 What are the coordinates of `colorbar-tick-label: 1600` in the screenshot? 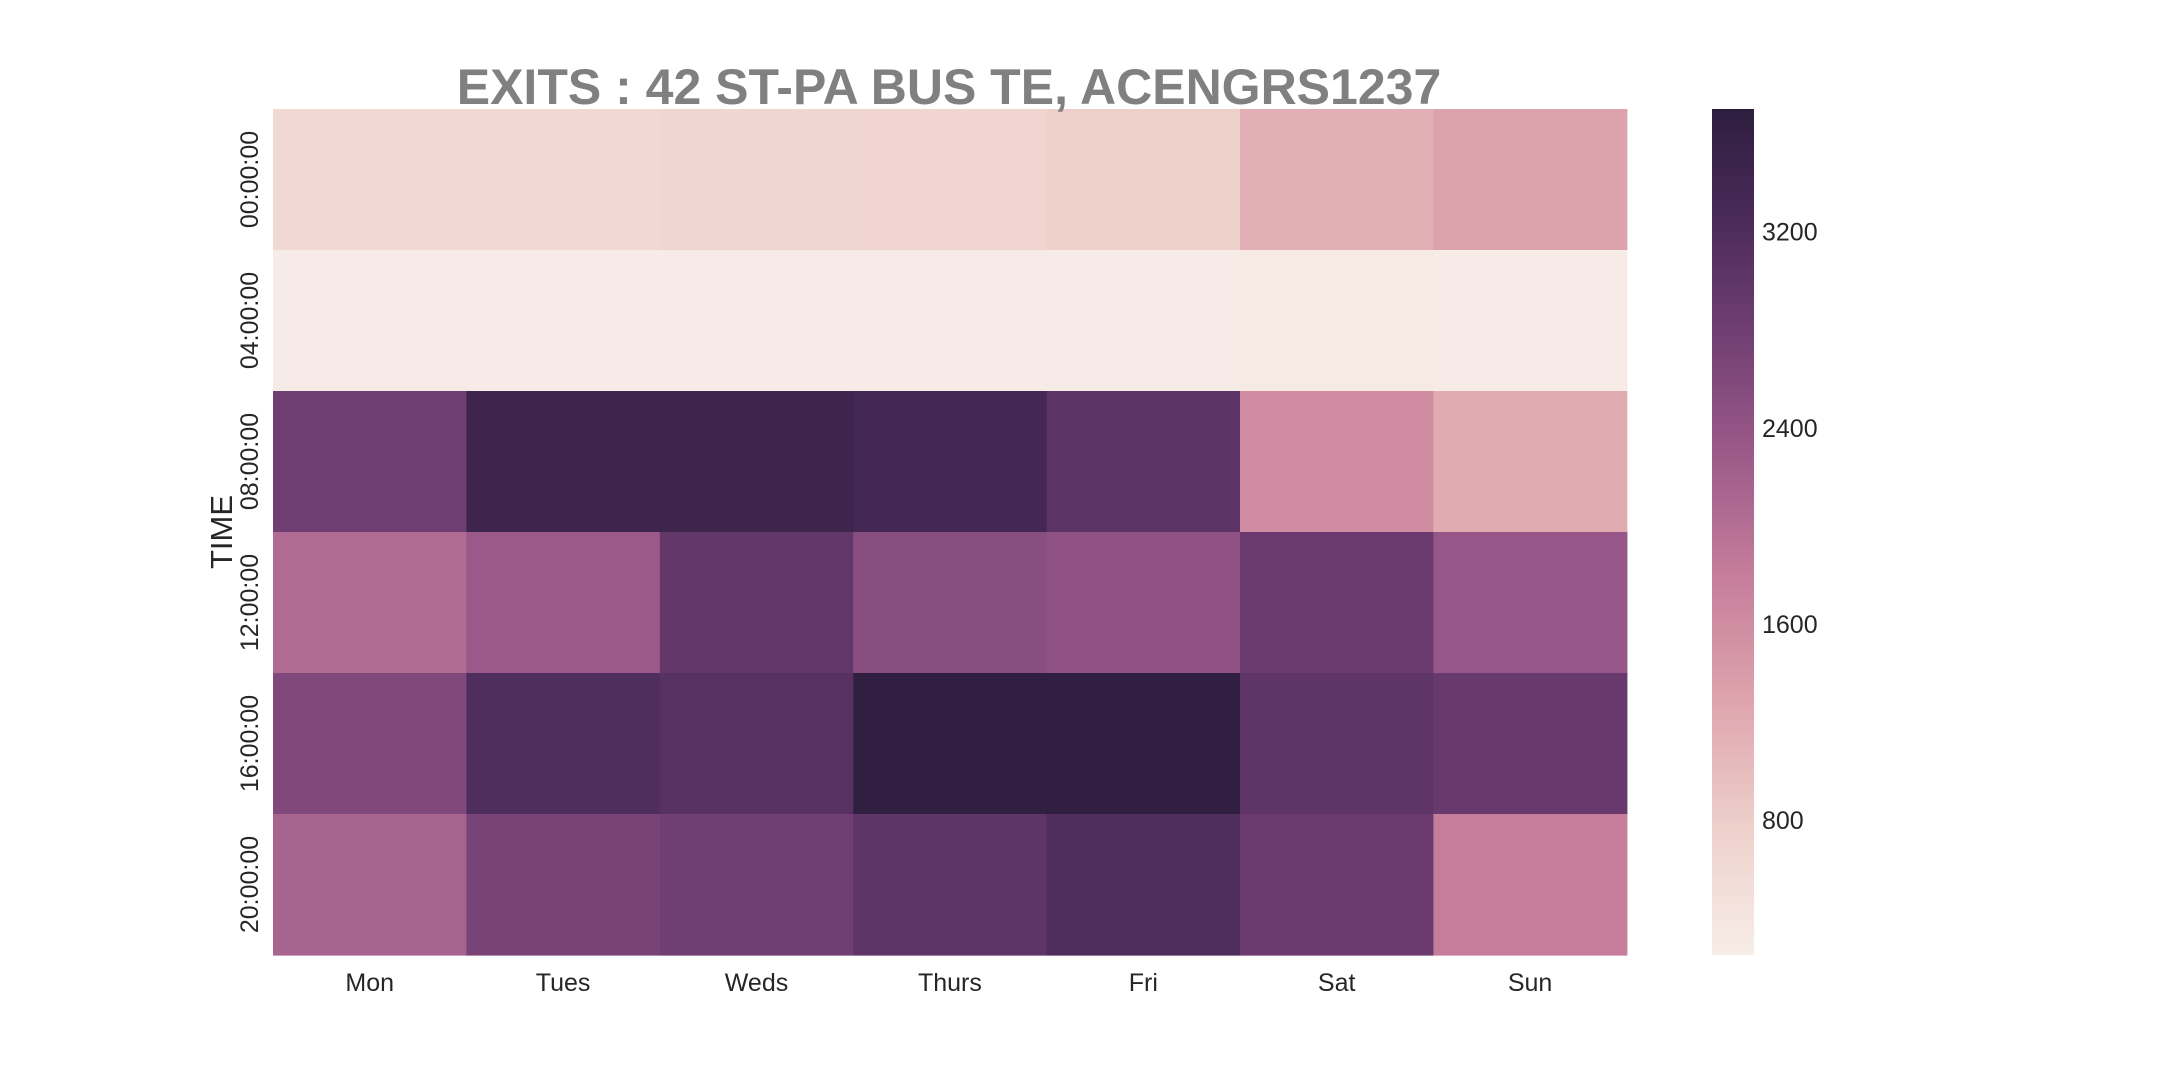 It's located at (1790, 625).